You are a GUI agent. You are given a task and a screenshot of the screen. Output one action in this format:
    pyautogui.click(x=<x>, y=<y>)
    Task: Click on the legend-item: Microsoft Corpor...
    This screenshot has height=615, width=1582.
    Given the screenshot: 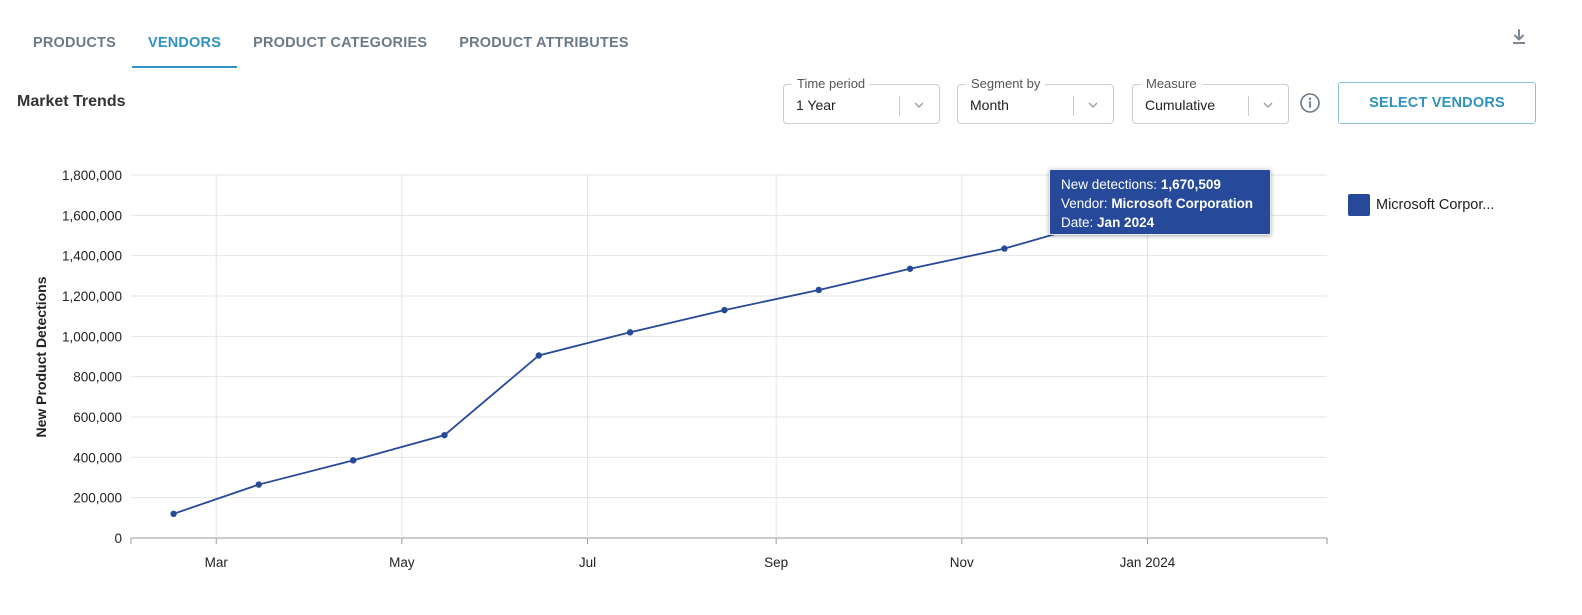 What is the action you would take?
    pyautogui.click(x=1421, y=205)
    